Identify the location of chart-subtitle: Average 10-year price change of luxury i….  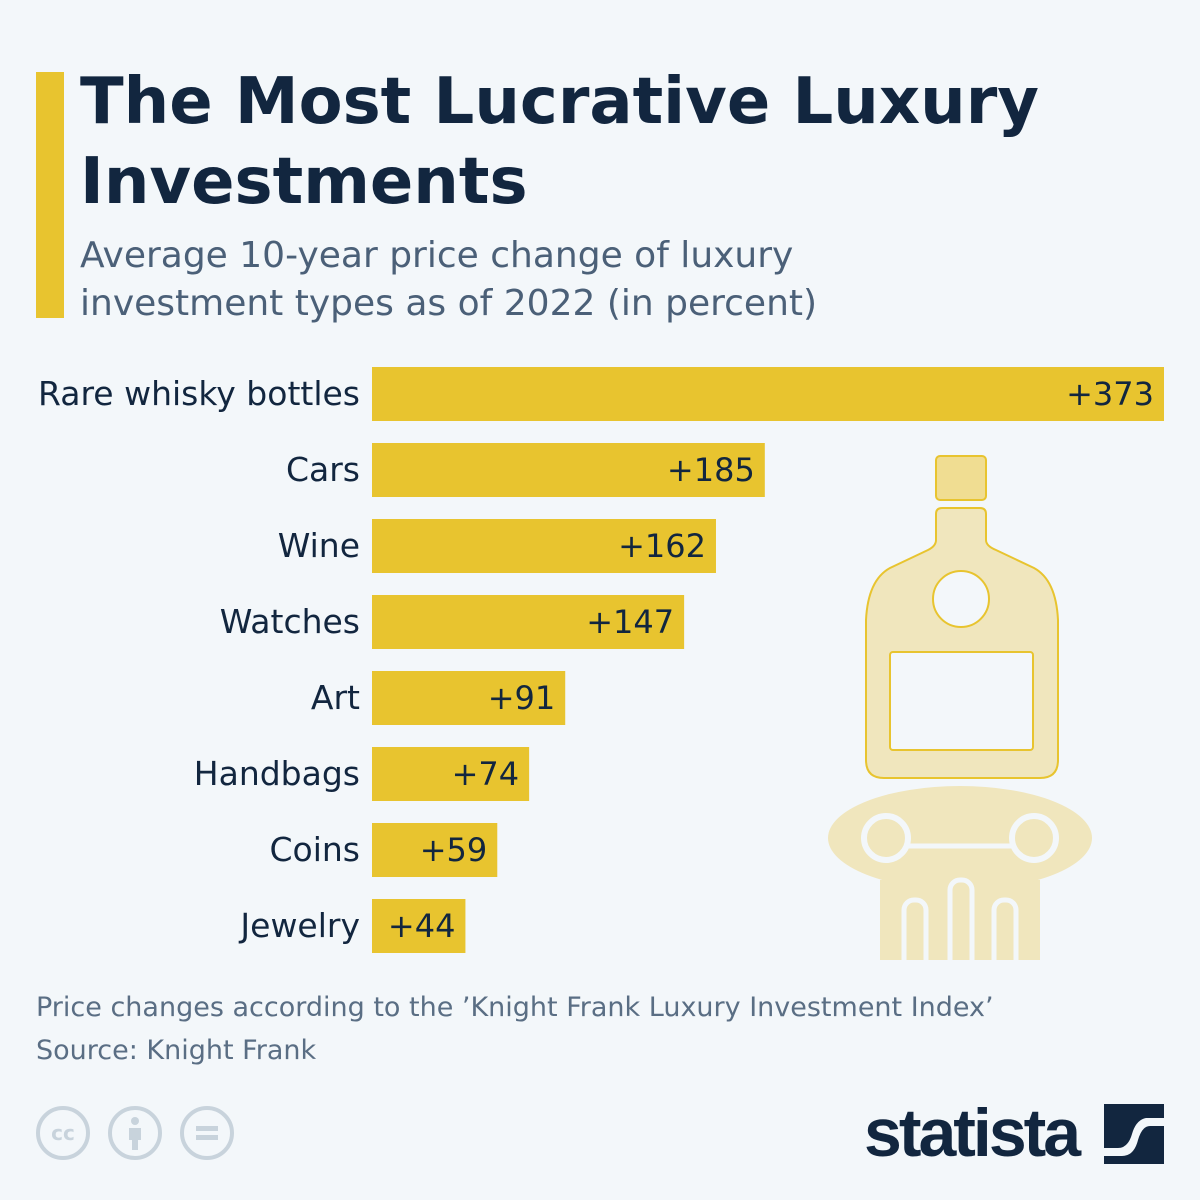
(449, 279).